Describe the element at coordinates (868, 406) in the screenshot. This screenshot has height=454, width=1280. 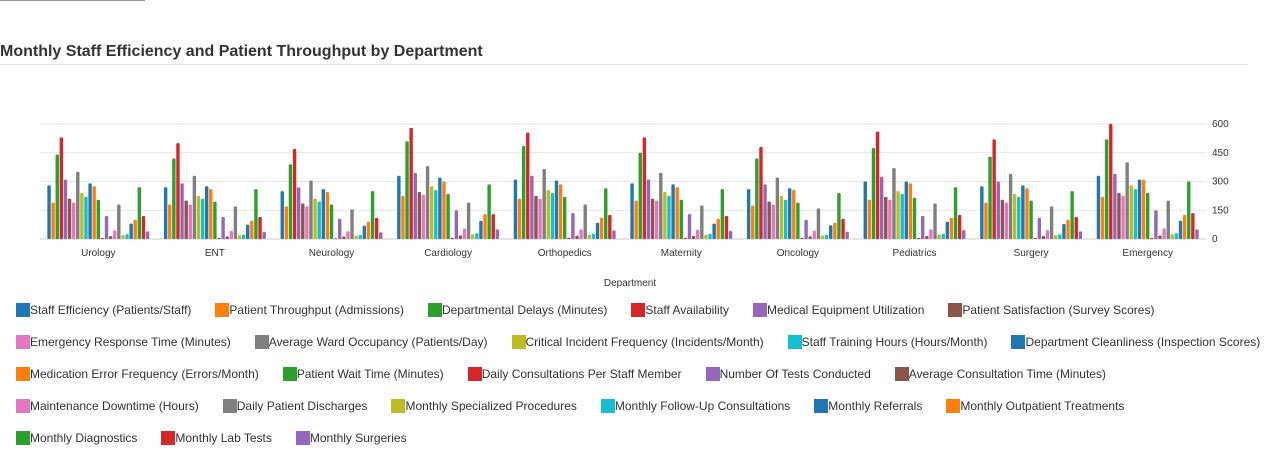
I see `legend-item: Monthly Referrals` at that location.